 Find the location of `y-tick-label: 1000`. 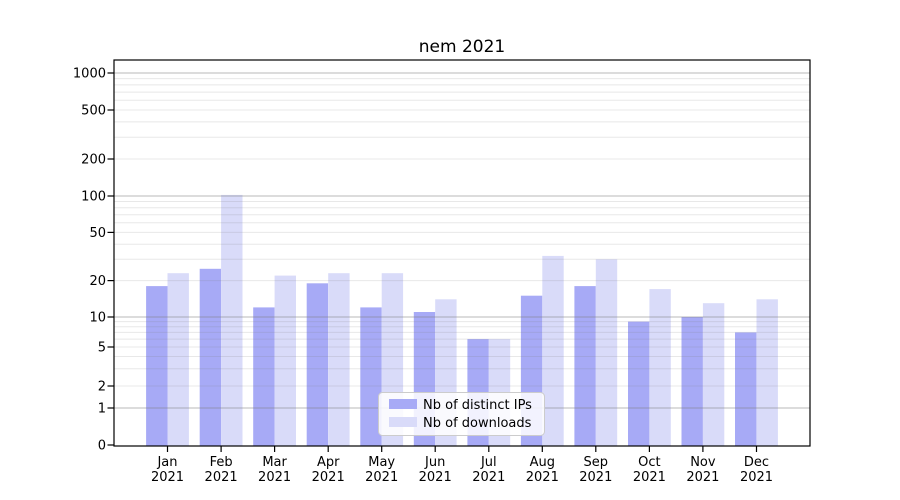

y-tick-label: 1000 is located at coordinates (89, 74).